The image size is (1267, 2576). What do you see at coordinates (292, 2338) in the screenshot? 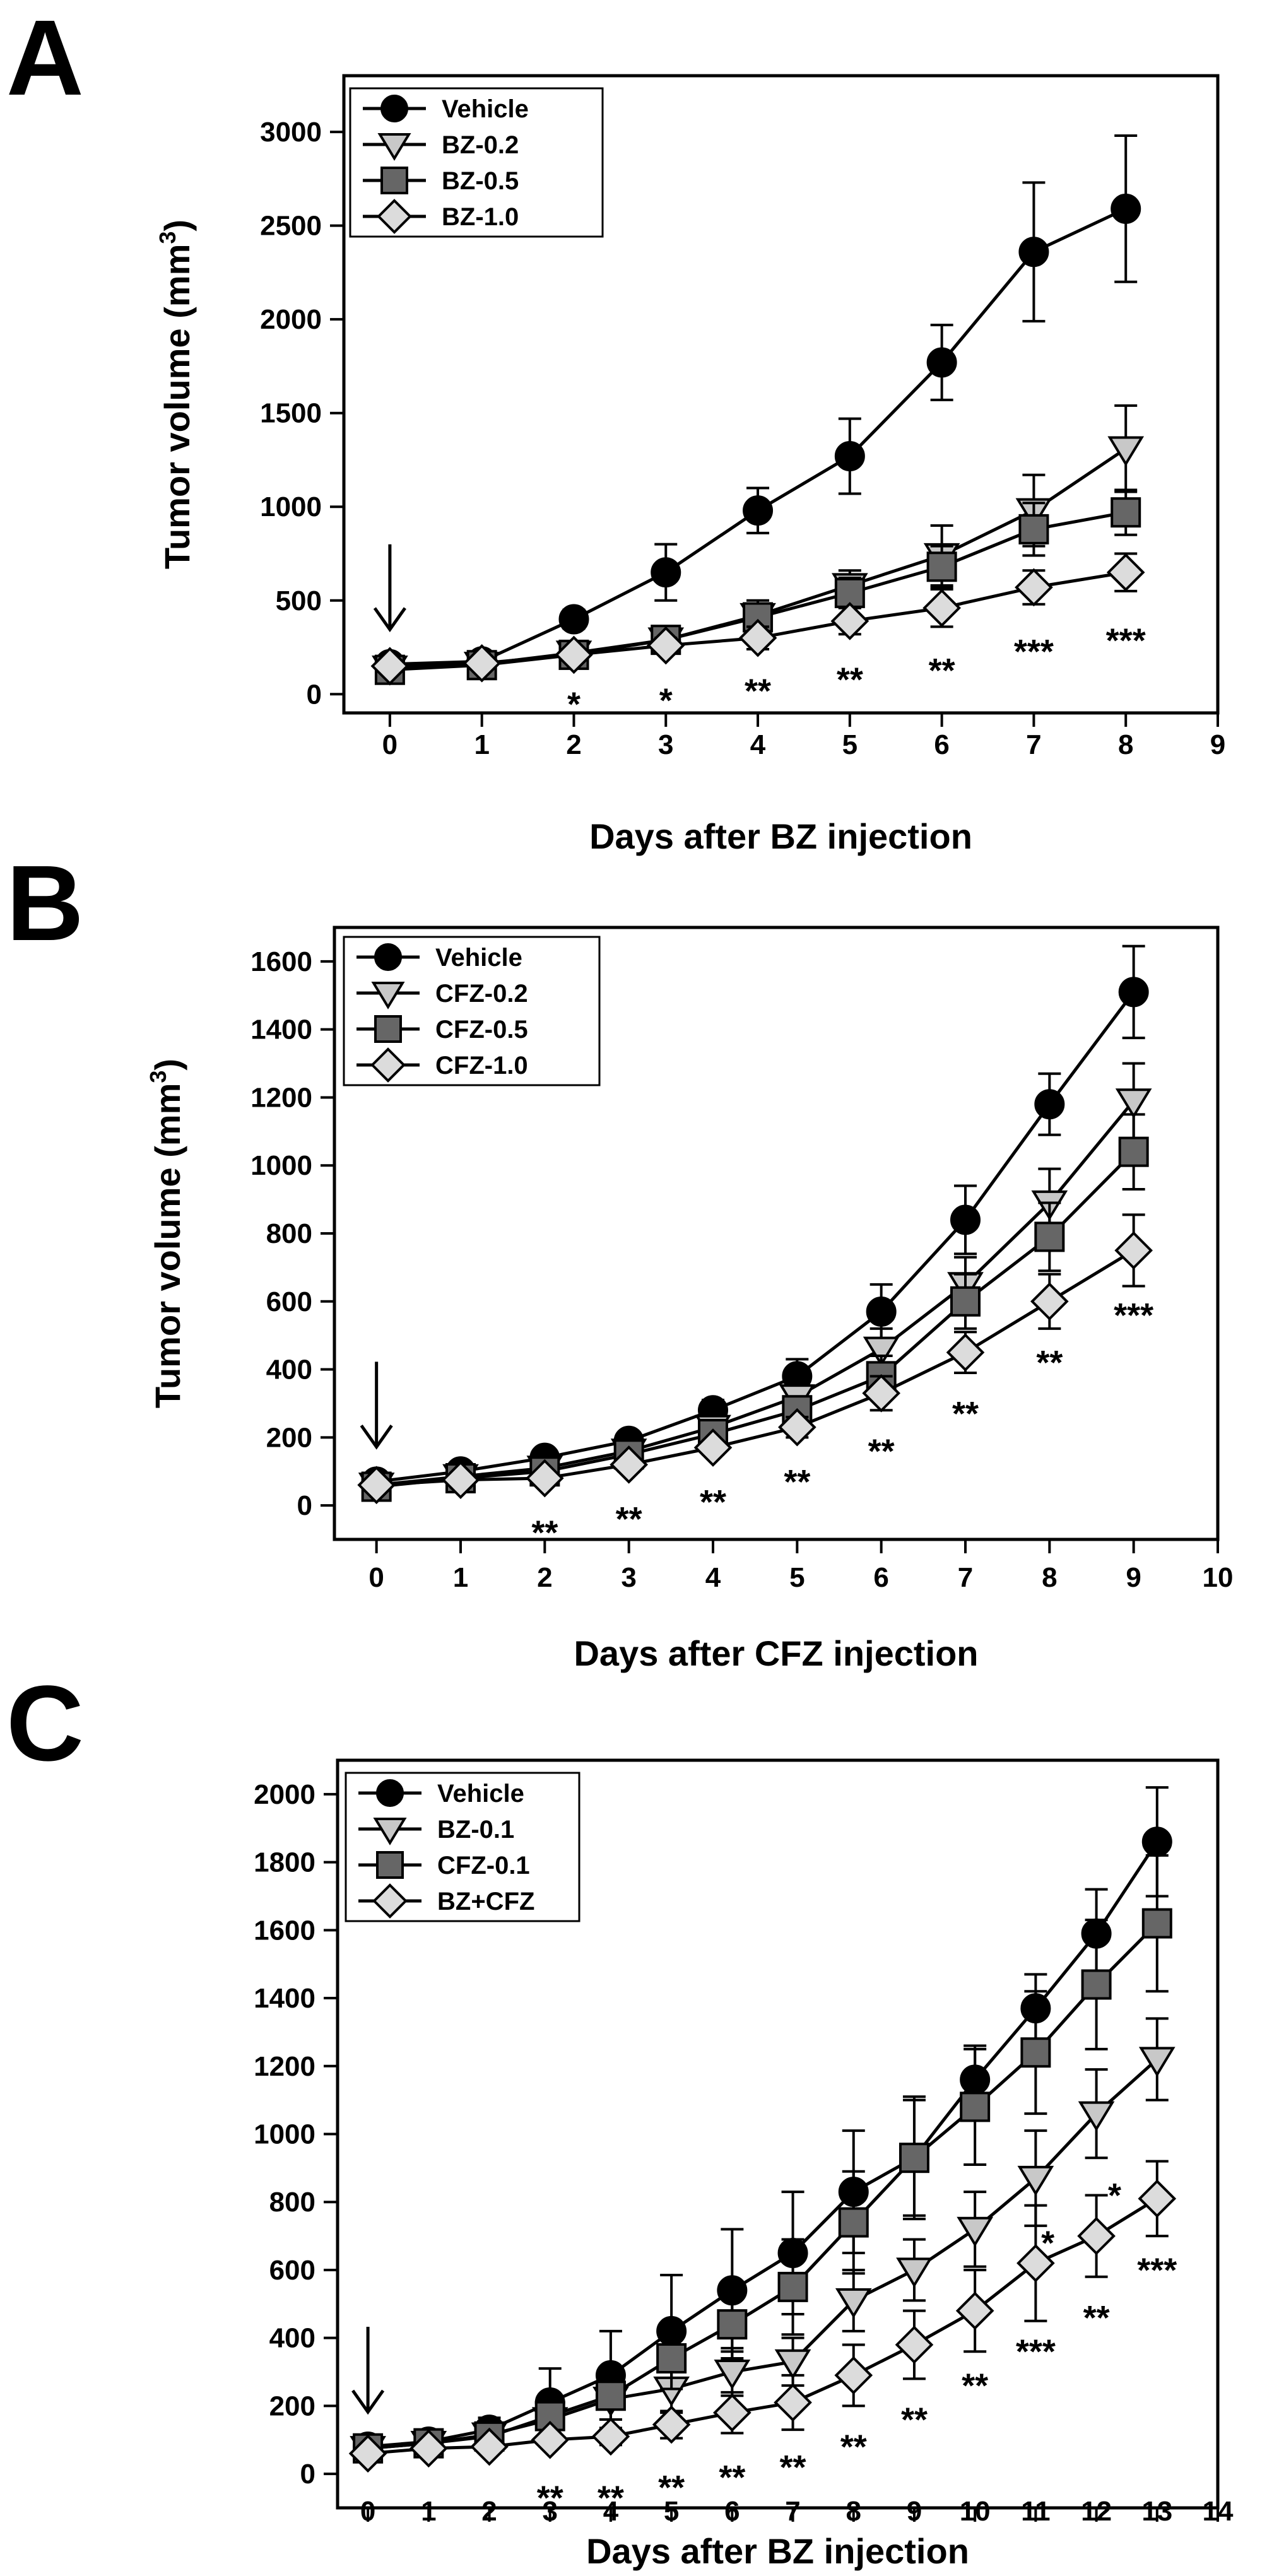
I see `y-tick-label: 400` at bounding box center [292, 2338].